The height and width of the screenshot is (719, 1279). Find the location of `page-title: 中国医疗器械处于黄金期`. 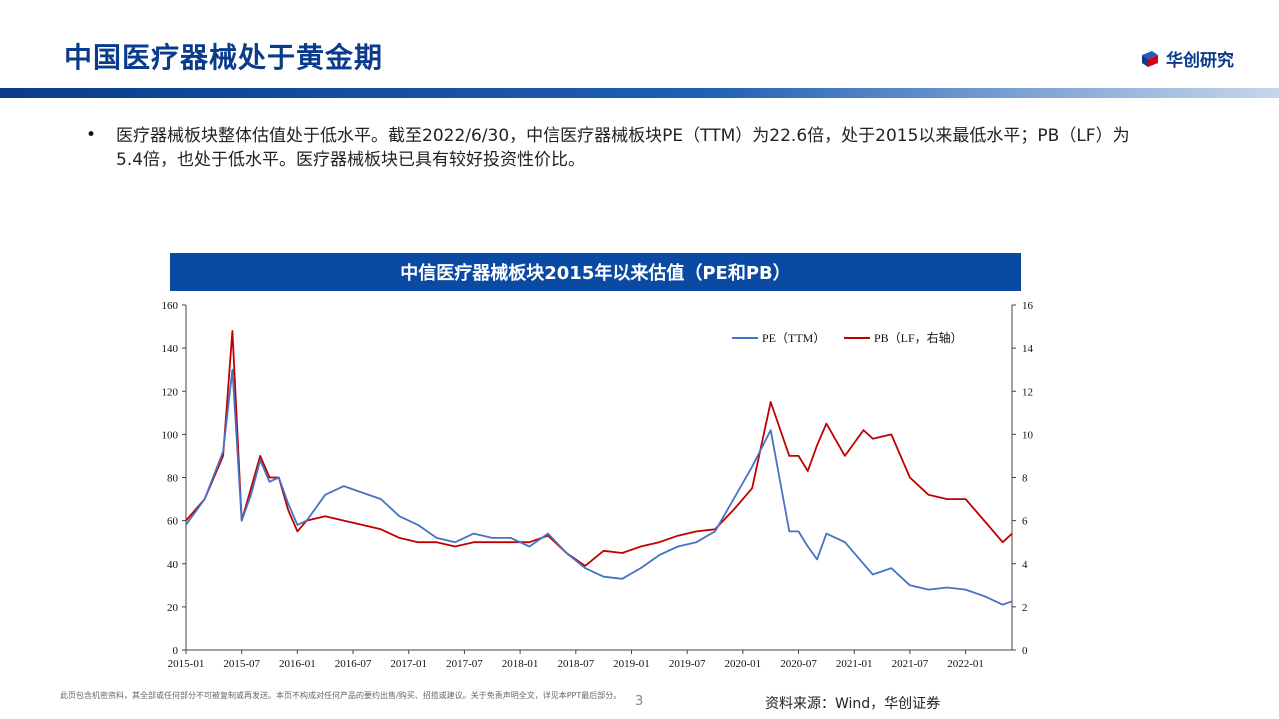

page-title: 中国医疗器械处于黄金期 is located at coordinates (224, 57).